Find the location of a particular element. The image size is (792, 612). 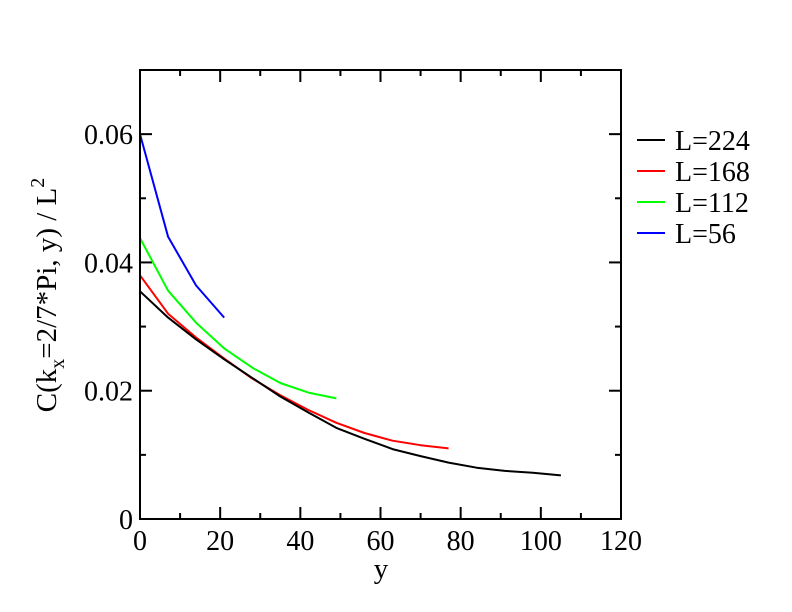

x-tick-label: 40 is located at coordinates (300, 541).